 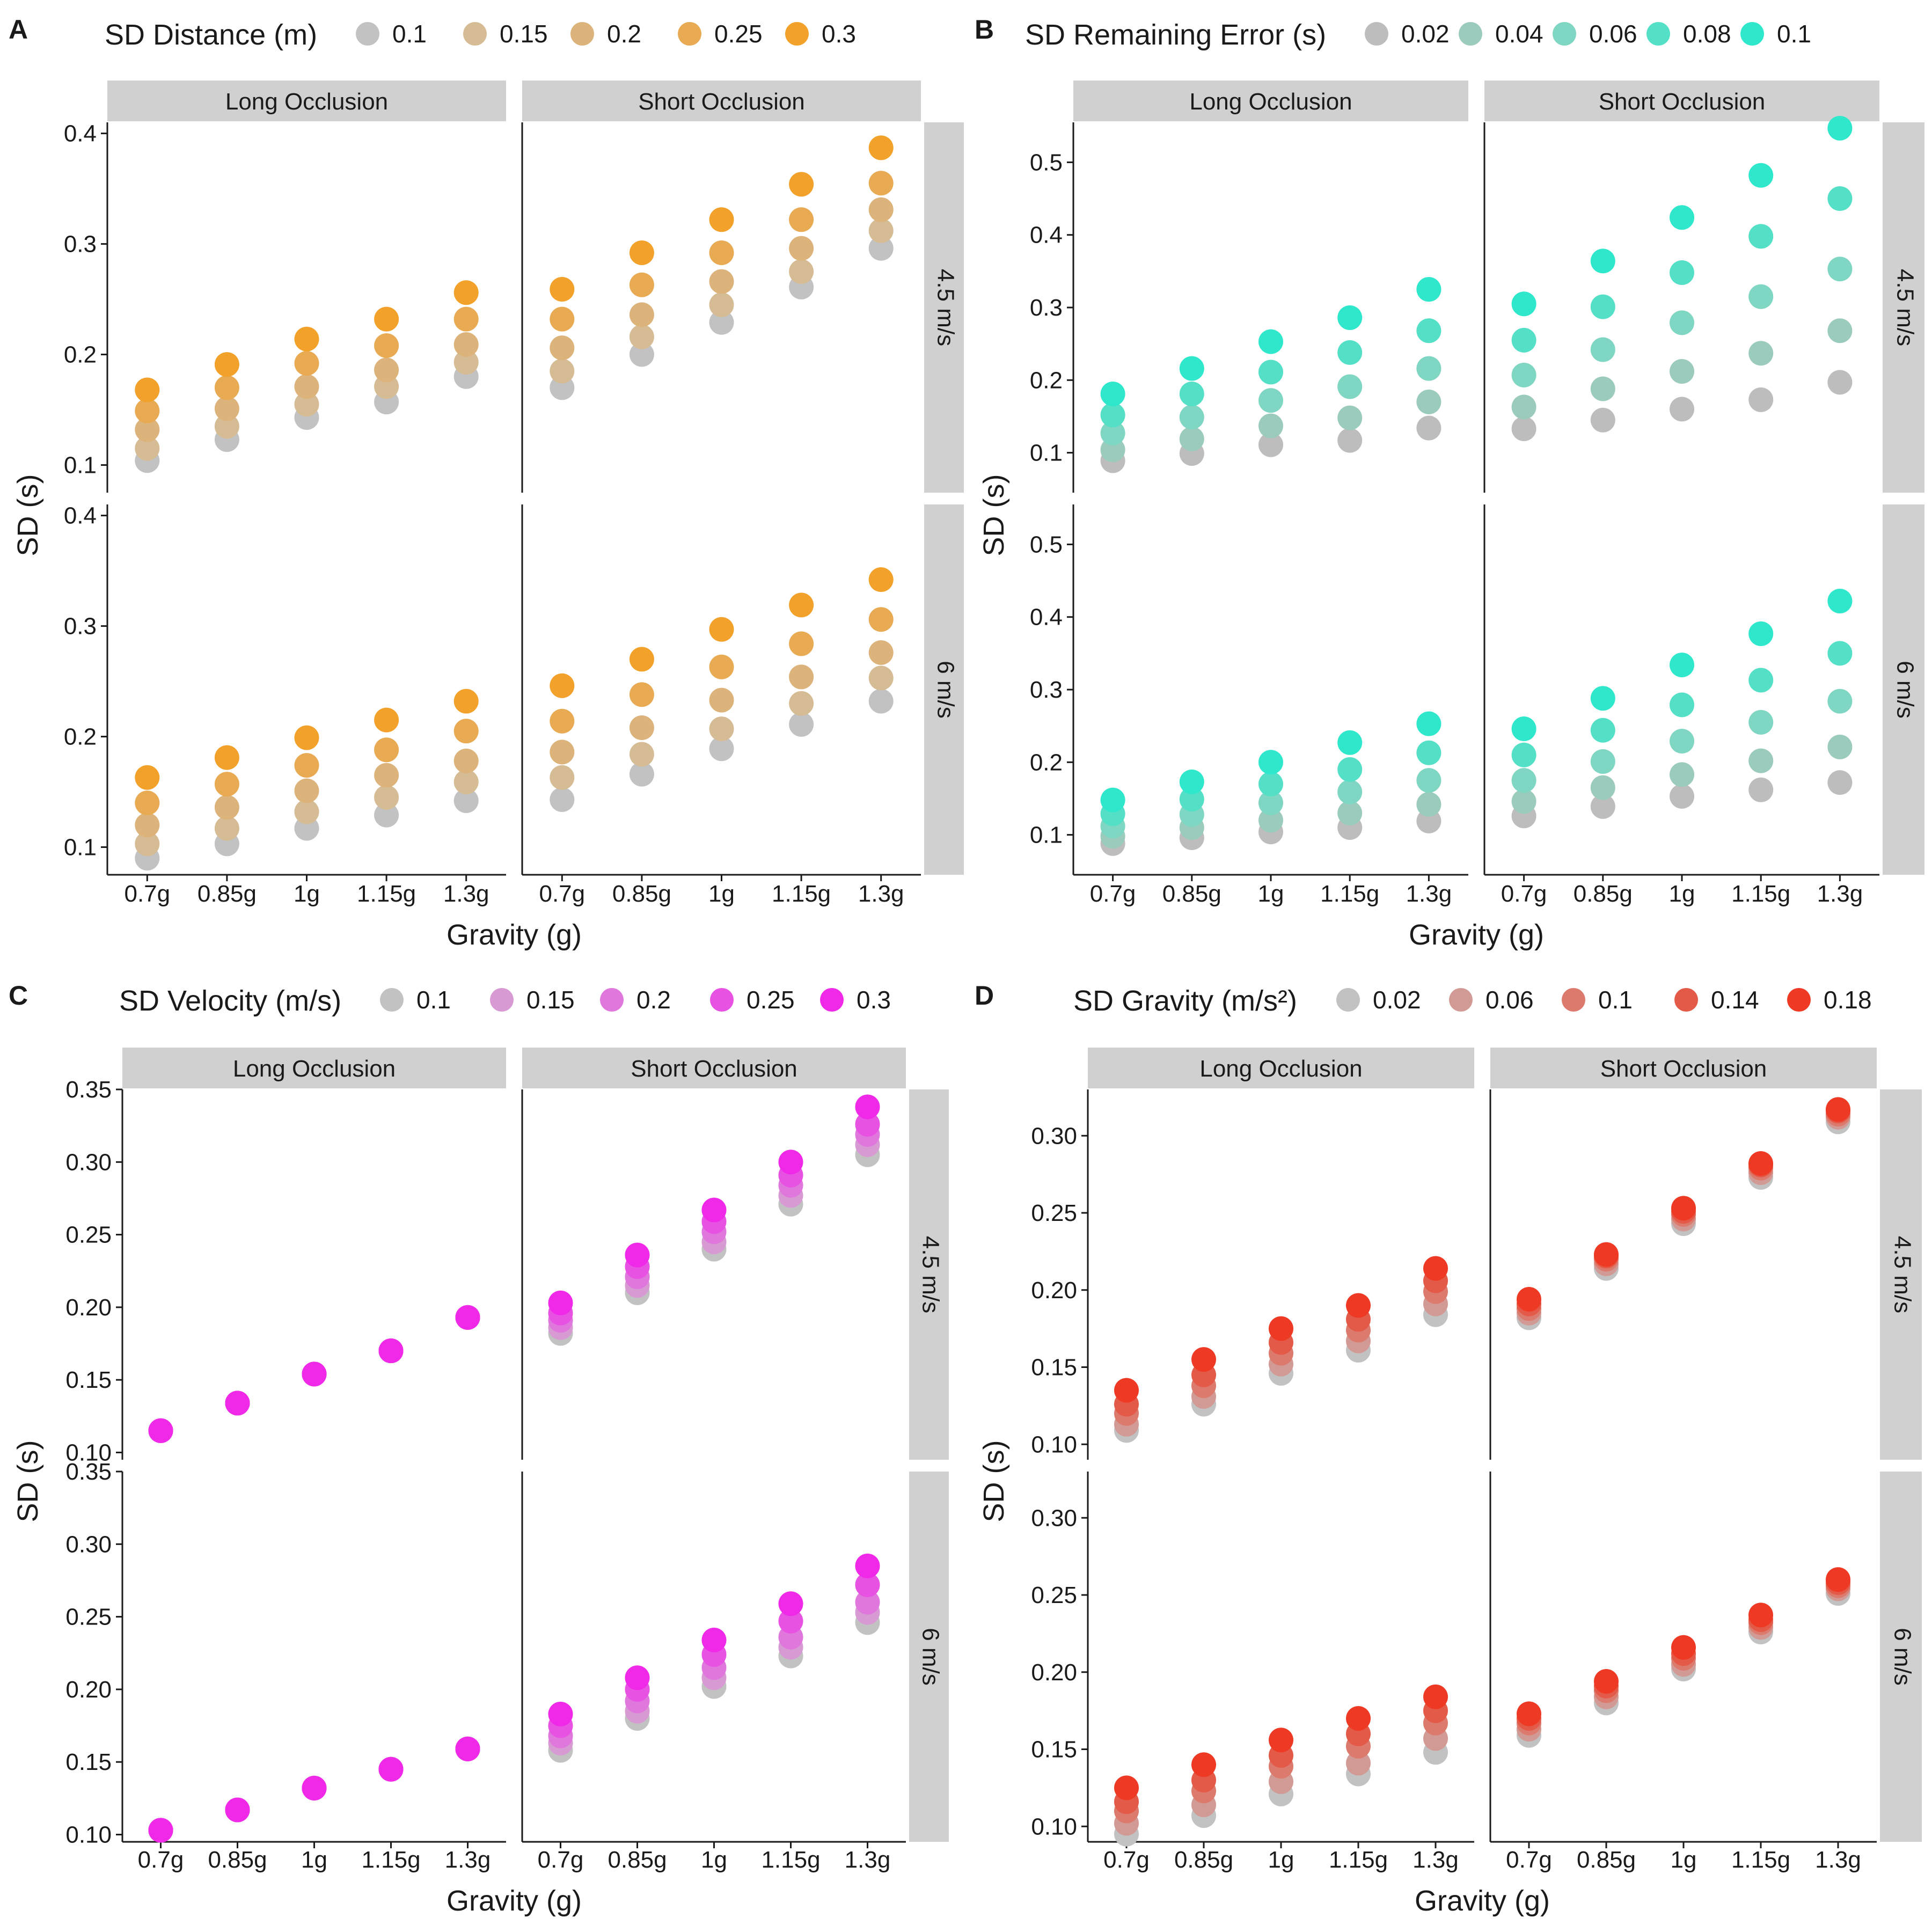 What do you see at coordinates (1735, 1000) in the screenshot?
I see `legend-label-3: 0.14` at bounding box center [1735, 1000].